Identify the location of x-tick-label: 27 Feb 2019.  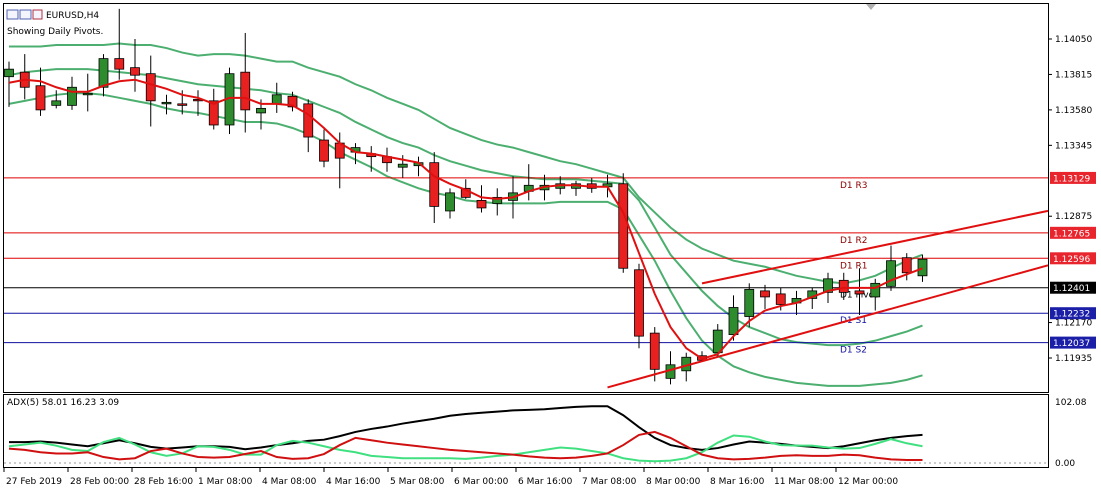
(34, 482).